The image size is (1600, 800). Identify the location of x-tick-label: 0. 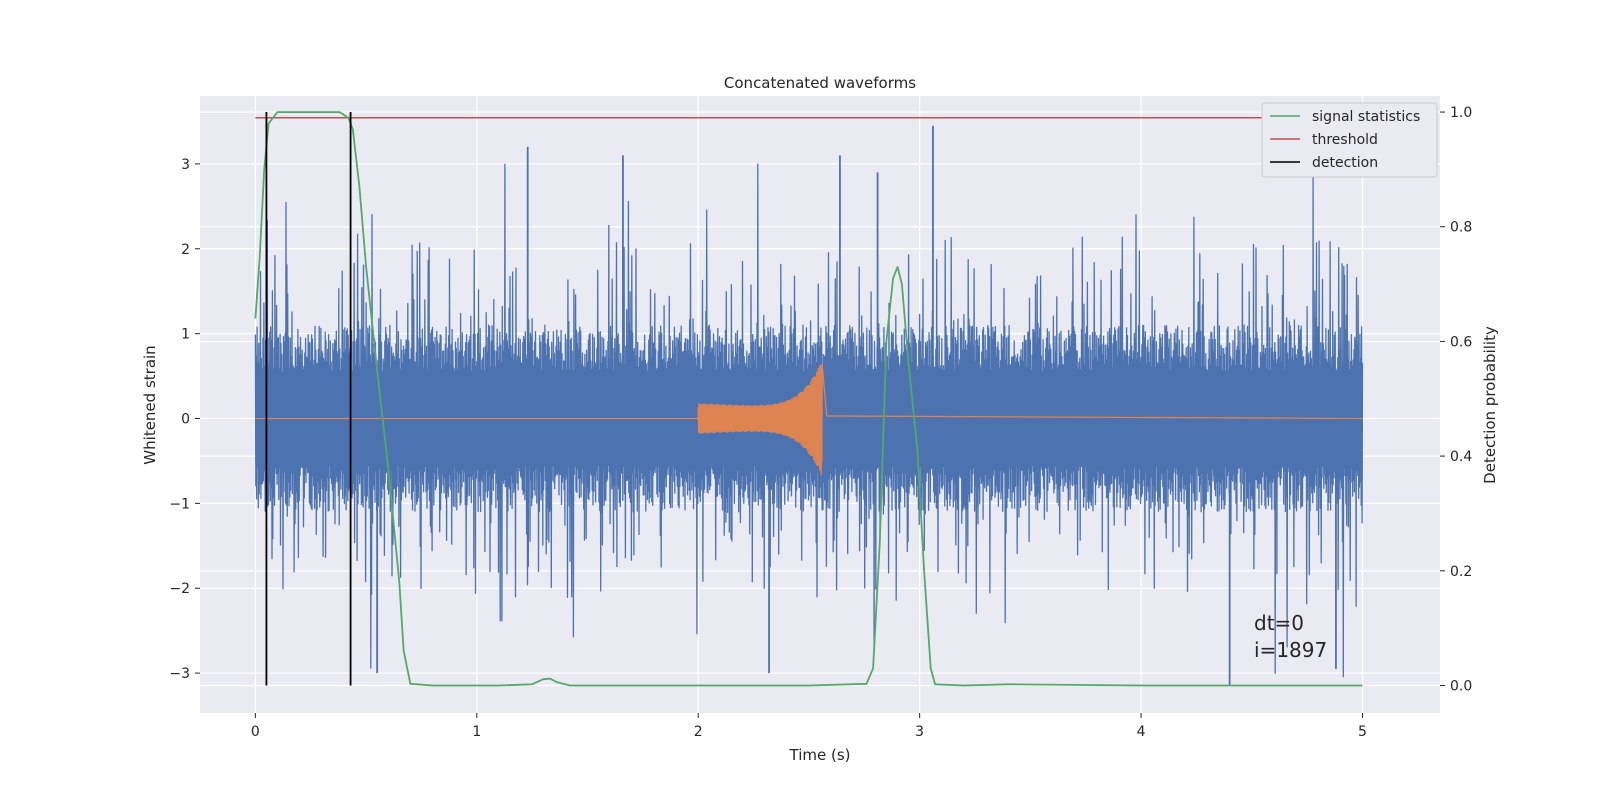
(255, 732).